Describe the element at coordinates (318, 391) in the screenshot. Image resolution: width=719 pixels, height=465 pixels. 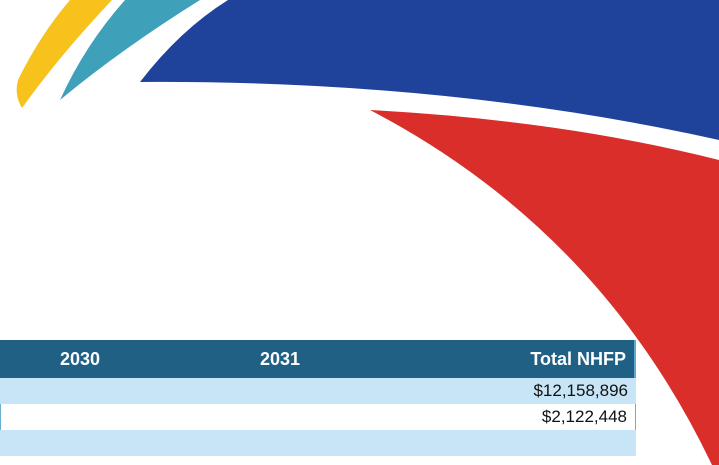
I see `table-row: $12,158,896` at that location.